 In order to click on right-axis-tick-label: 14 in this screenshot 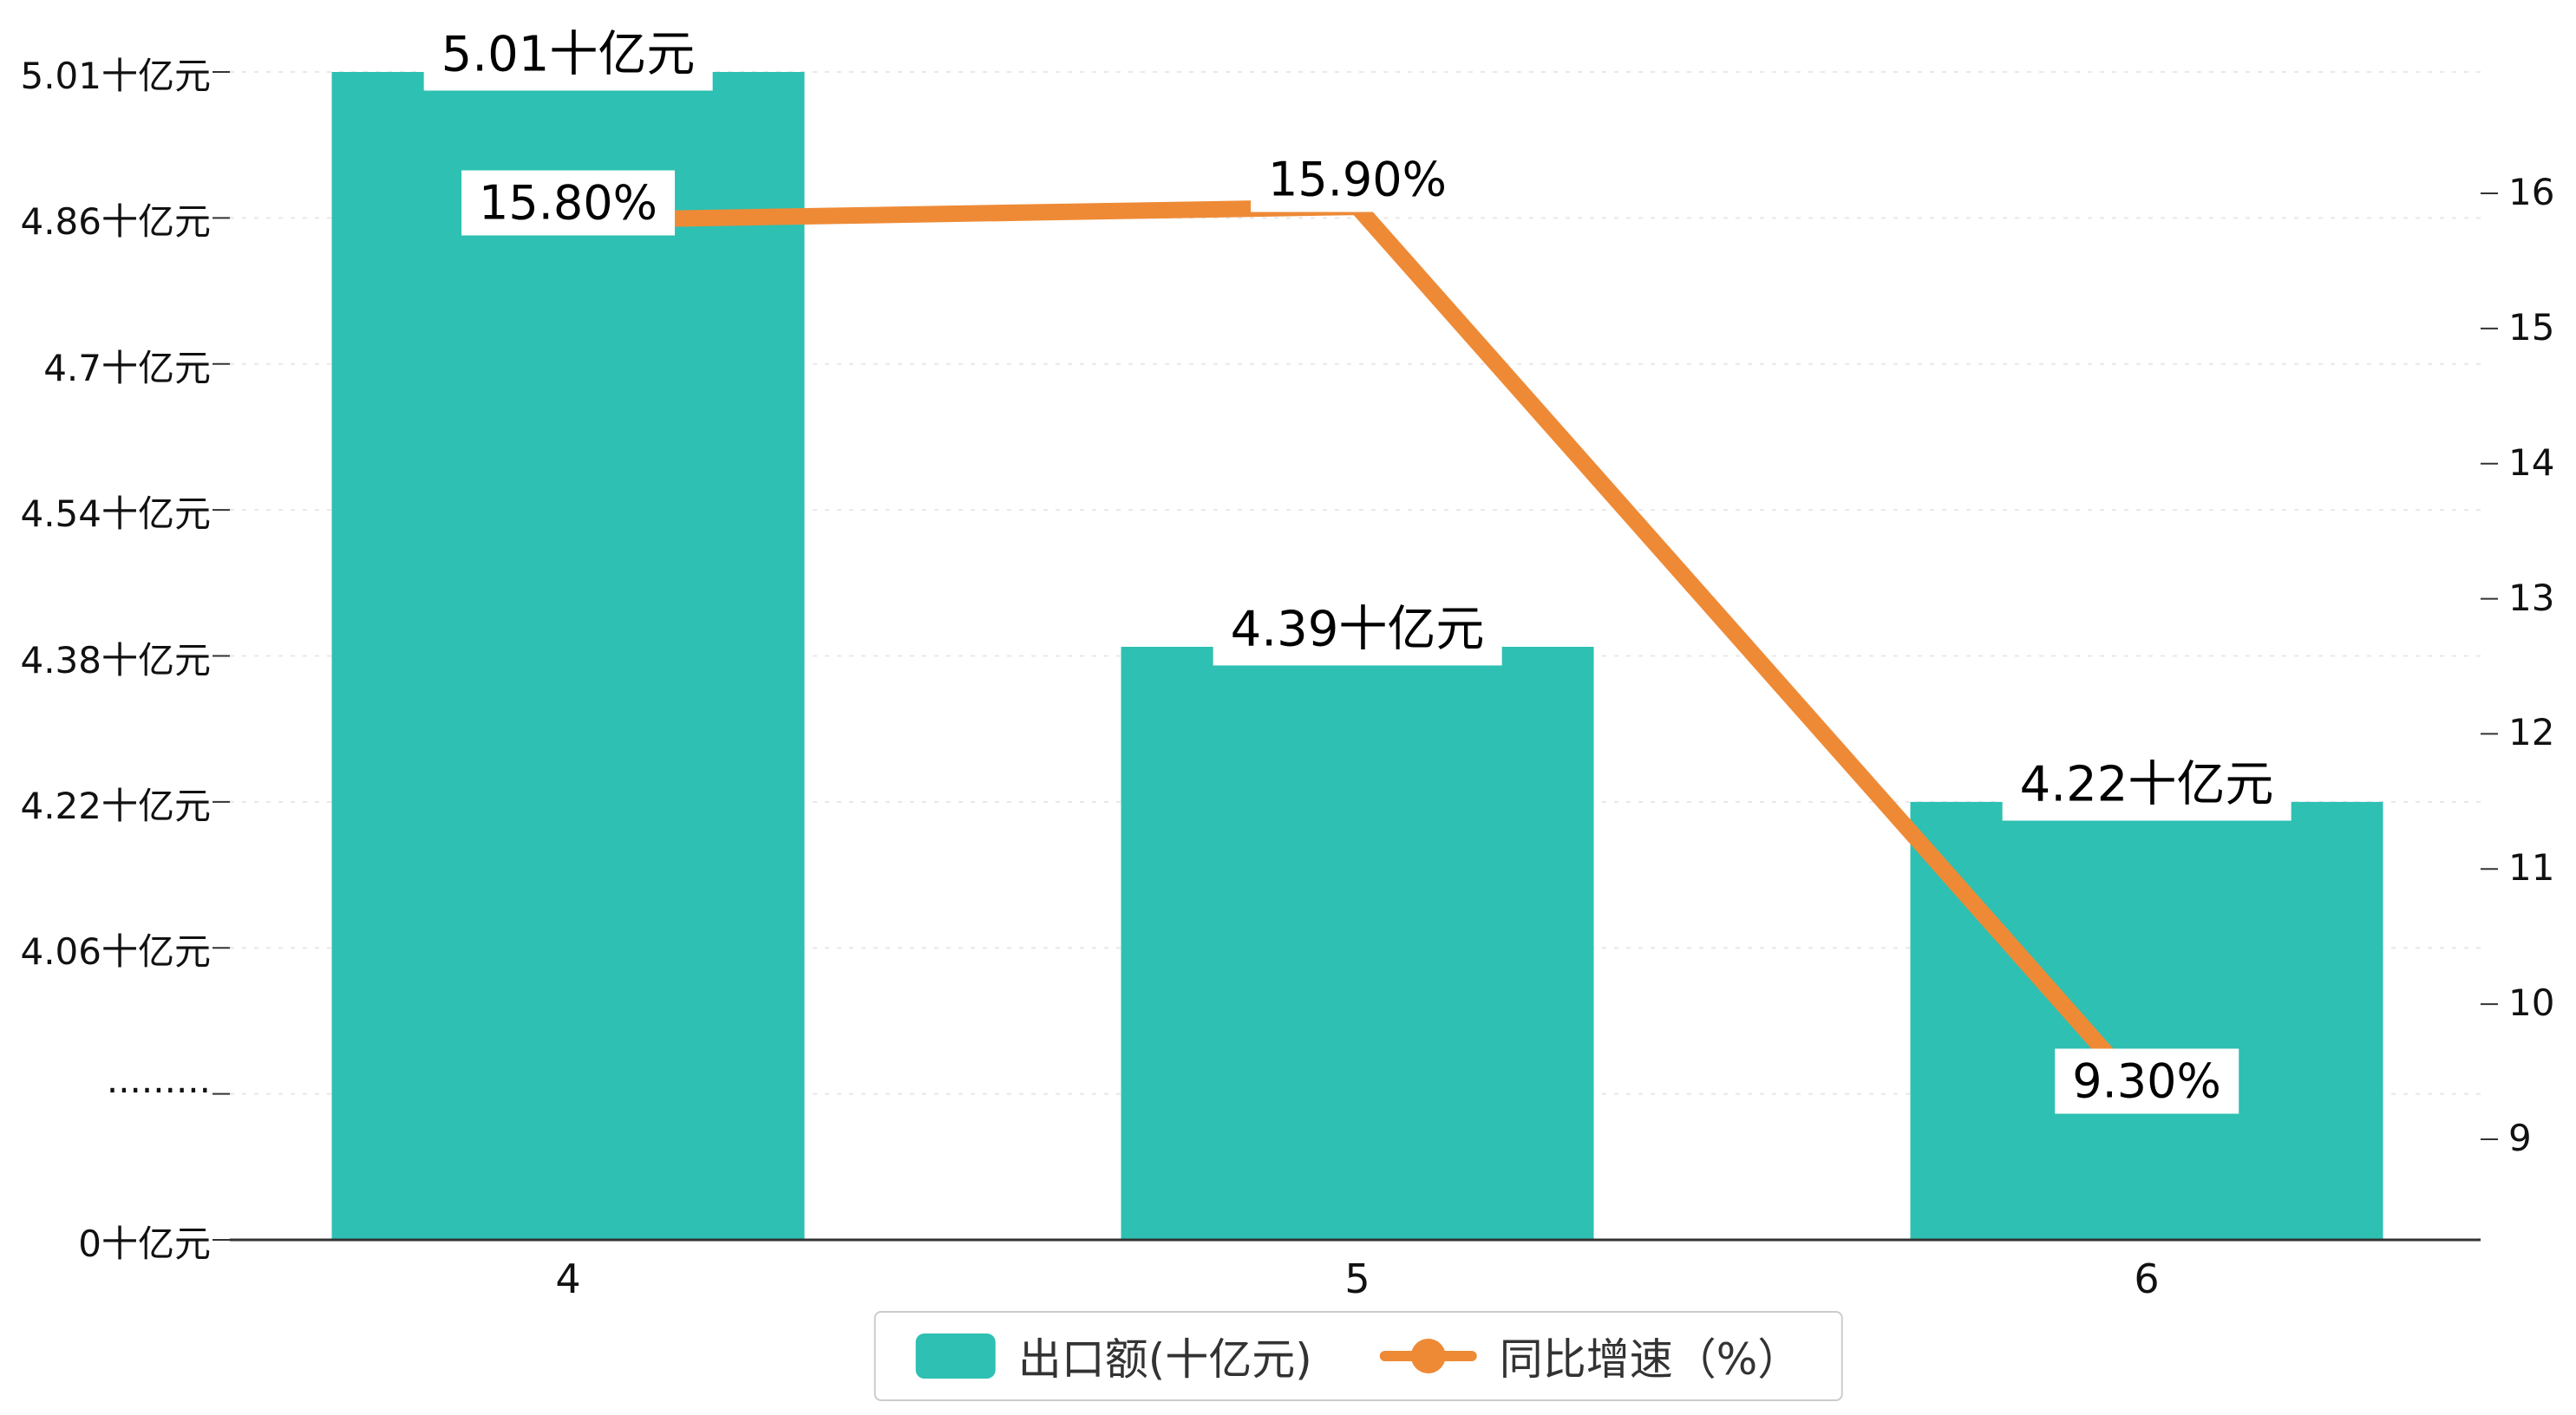, I will do `click(2531, 462)`.